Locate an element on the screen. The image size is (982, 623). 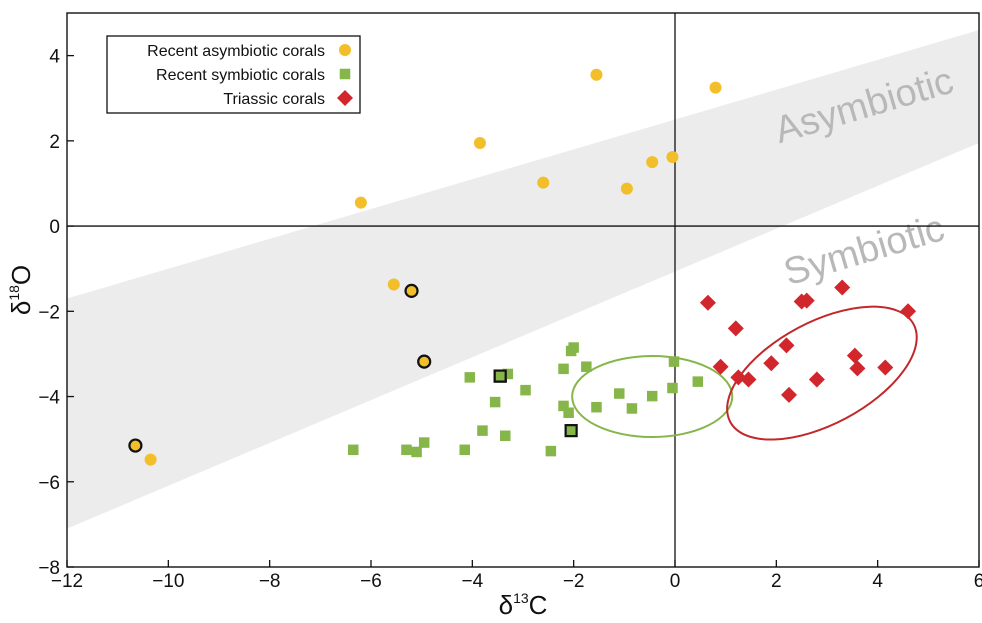
x-tick-label: 0 is located at coordinates (675, 581).